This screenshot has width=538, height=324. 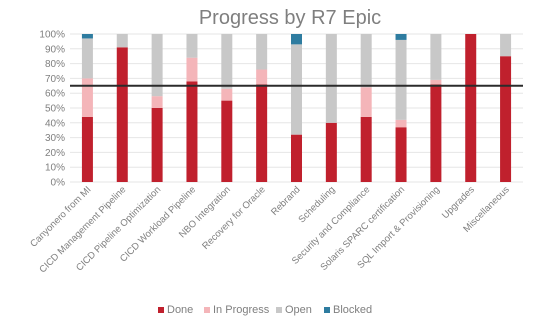 What do you see at coordinates (55, 64) in the screenshot?
I see `y-tick-label: 80%` at bounding box center [55, 64].